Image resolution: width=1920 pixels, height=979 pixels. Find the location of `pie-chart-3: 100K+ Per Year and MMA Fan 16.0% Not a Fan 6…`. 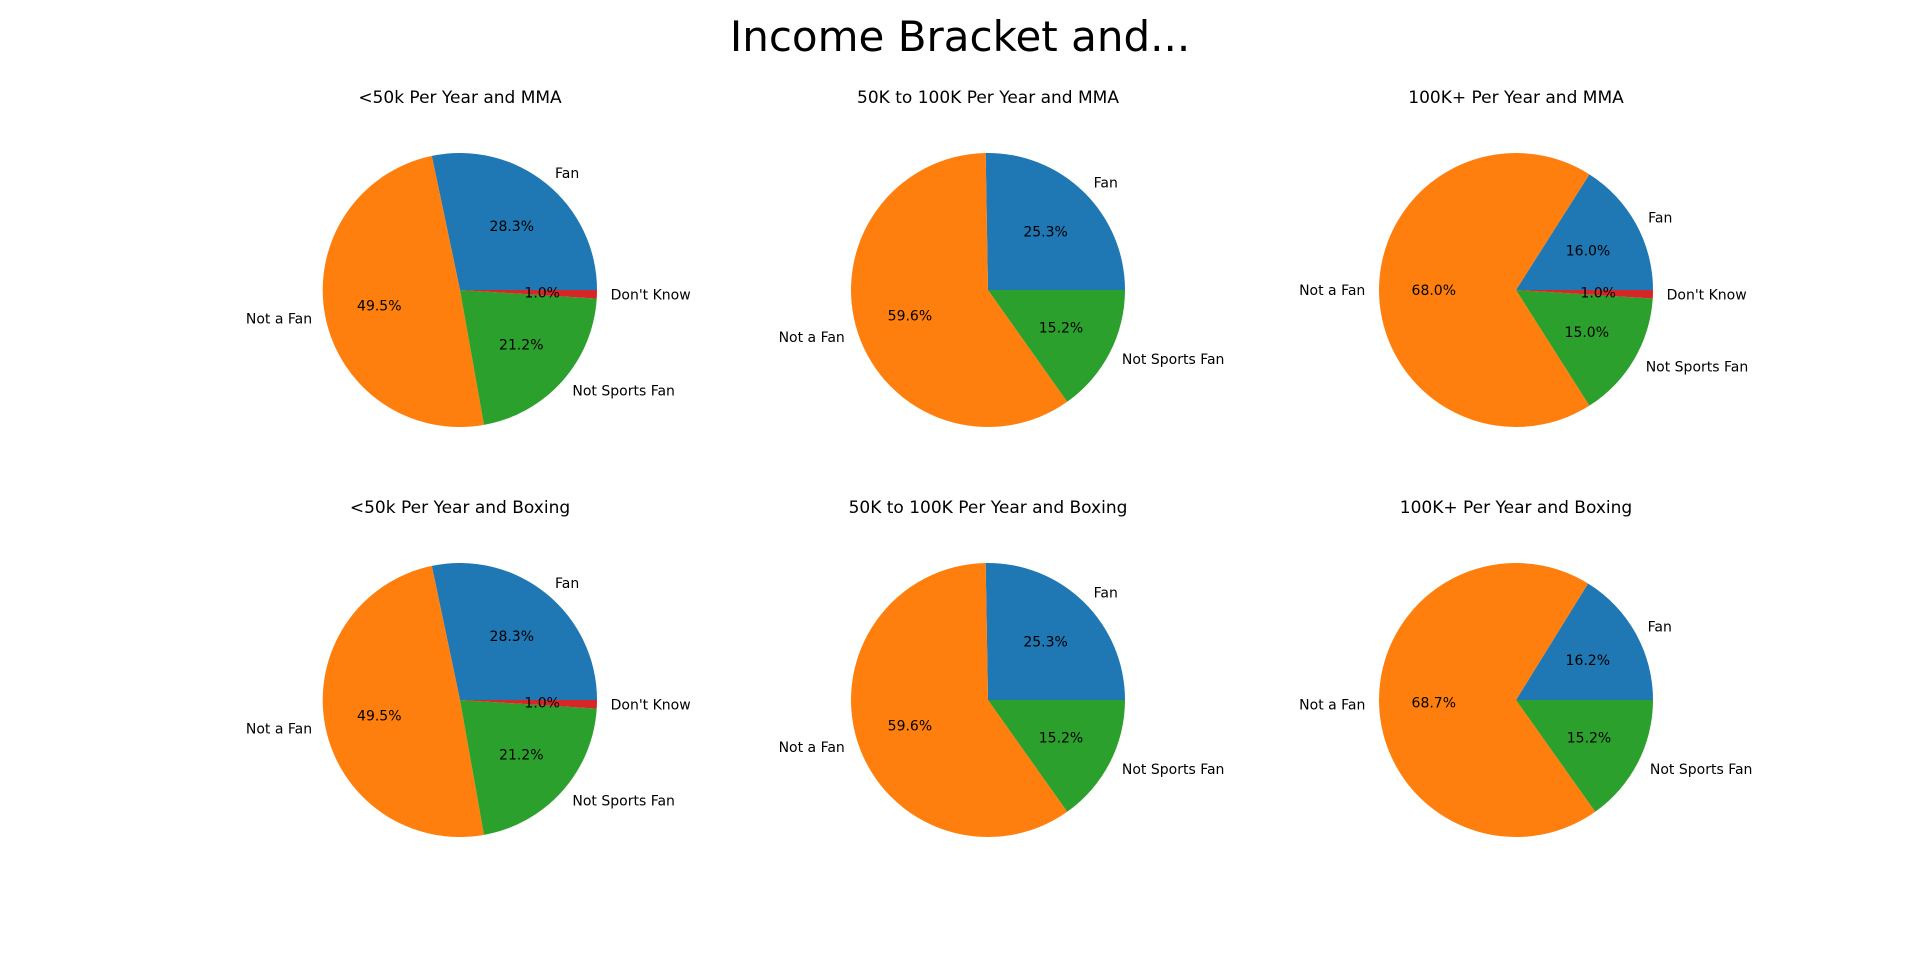

pie-chart-3: 100K+ Per Year and MMA Fan 16.0% Not a Fan 6… is located at coordinates (1523, 257).